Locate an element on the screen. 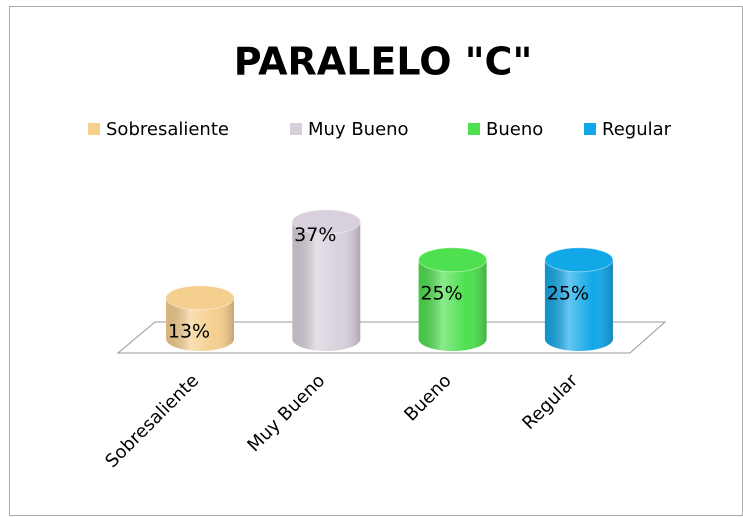 The width and height of the screenshot is (743, 517). data-label: 13% is located at coordinates (189, 331).